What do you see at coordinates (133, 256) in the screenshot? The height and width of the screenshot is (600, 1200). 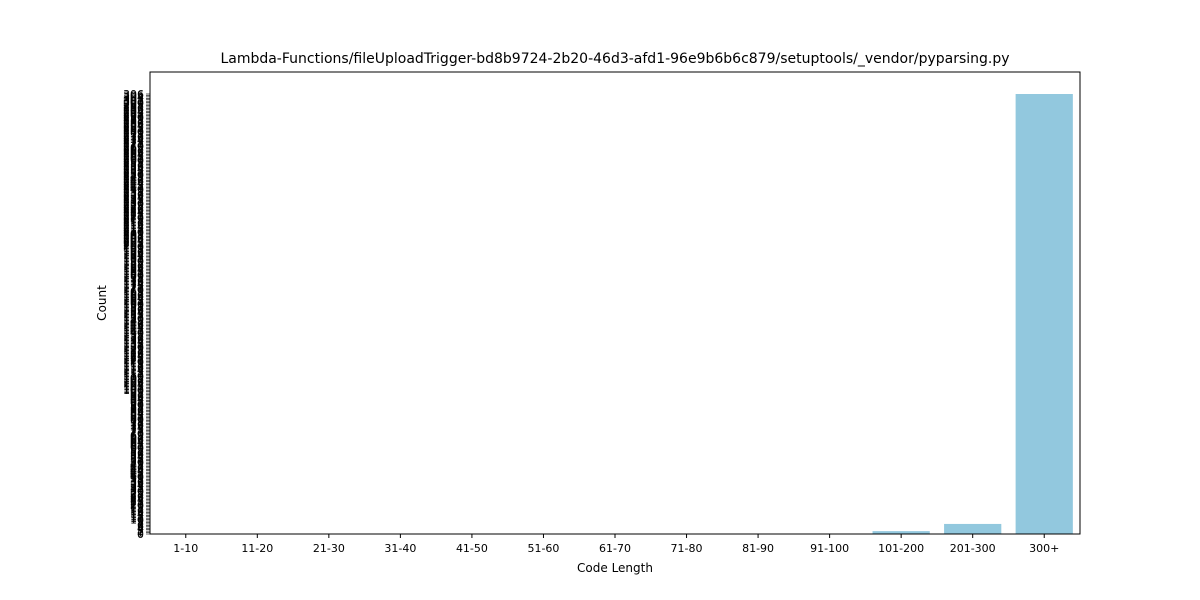 I see `y-tick-label: 193` at bounding box center [133, 256].